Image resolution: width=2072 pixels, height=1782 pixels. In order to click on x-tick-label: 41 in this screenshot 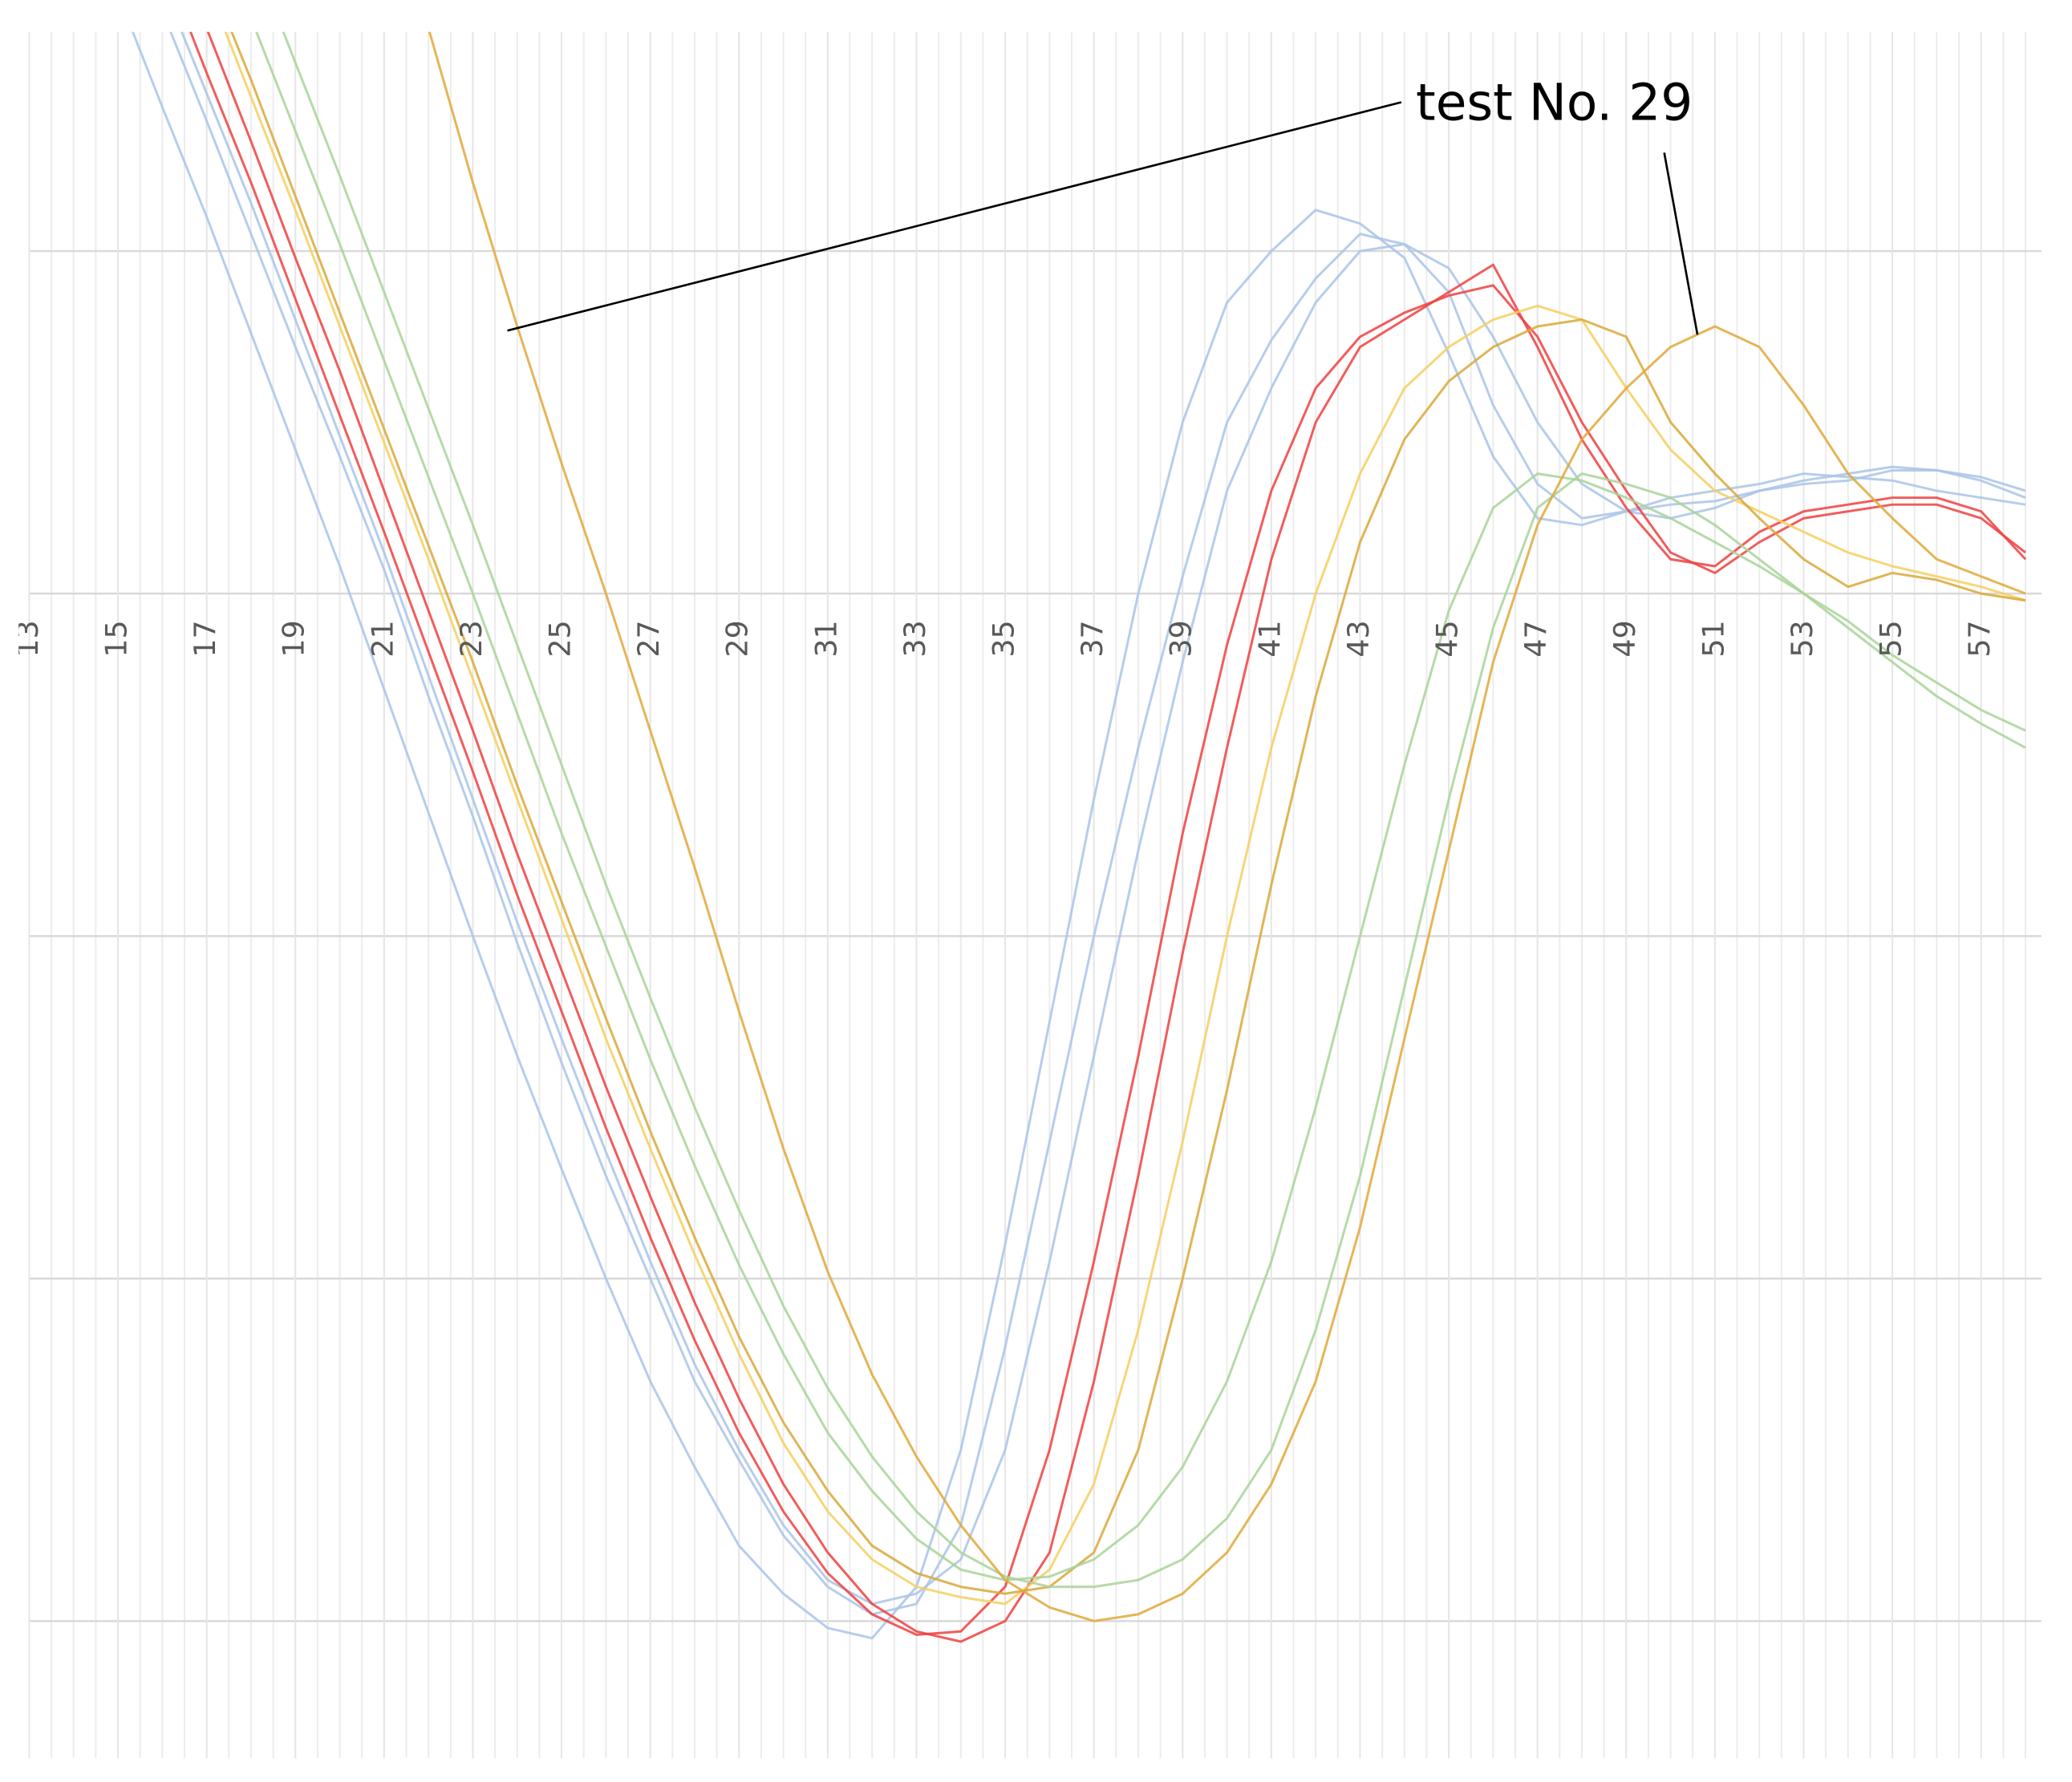, I will do `click(1270, 638)`.